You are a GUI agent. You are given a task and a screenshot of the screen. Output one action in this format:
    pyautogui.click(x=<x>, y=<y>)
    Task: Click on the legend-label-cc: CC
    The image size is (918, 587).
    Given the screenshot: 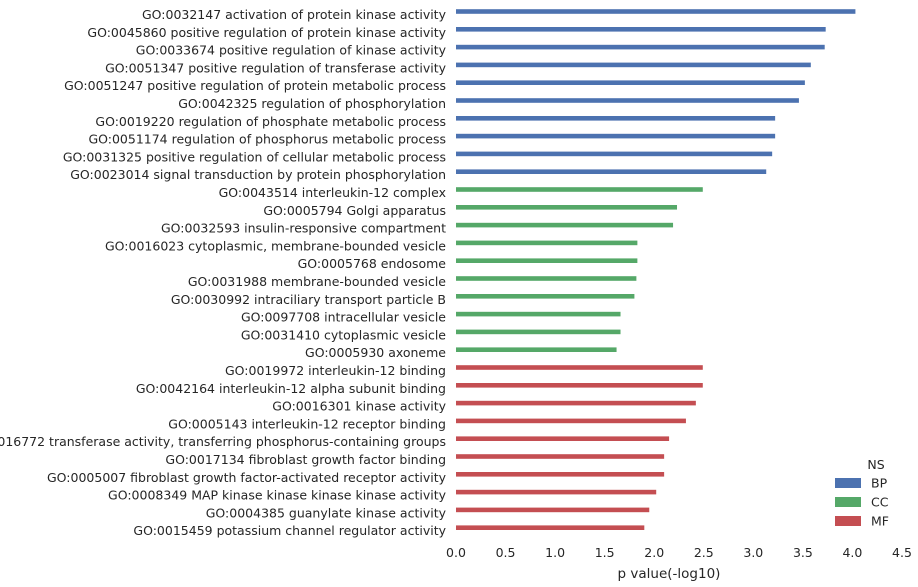 What is the action you would take?
    pyautogui.click(x=880, y=502)
    